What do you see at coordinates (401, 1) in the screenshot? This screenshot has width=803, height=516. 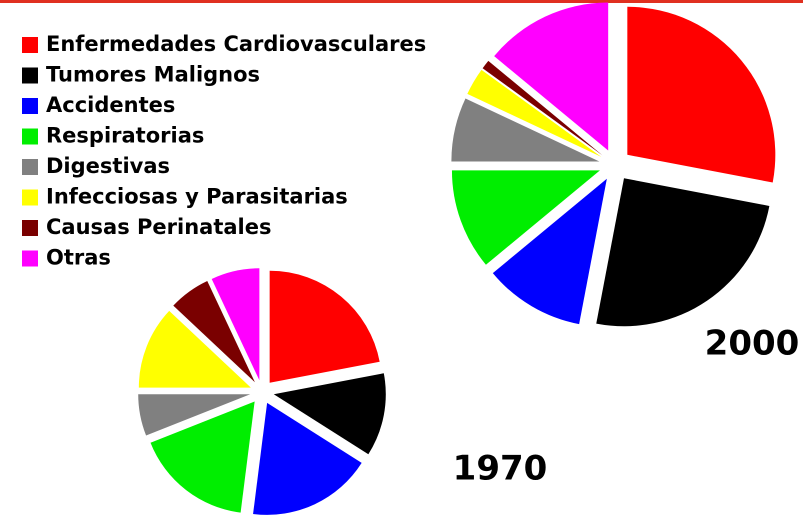 I see `top-border` at bounding box center [401, 1].